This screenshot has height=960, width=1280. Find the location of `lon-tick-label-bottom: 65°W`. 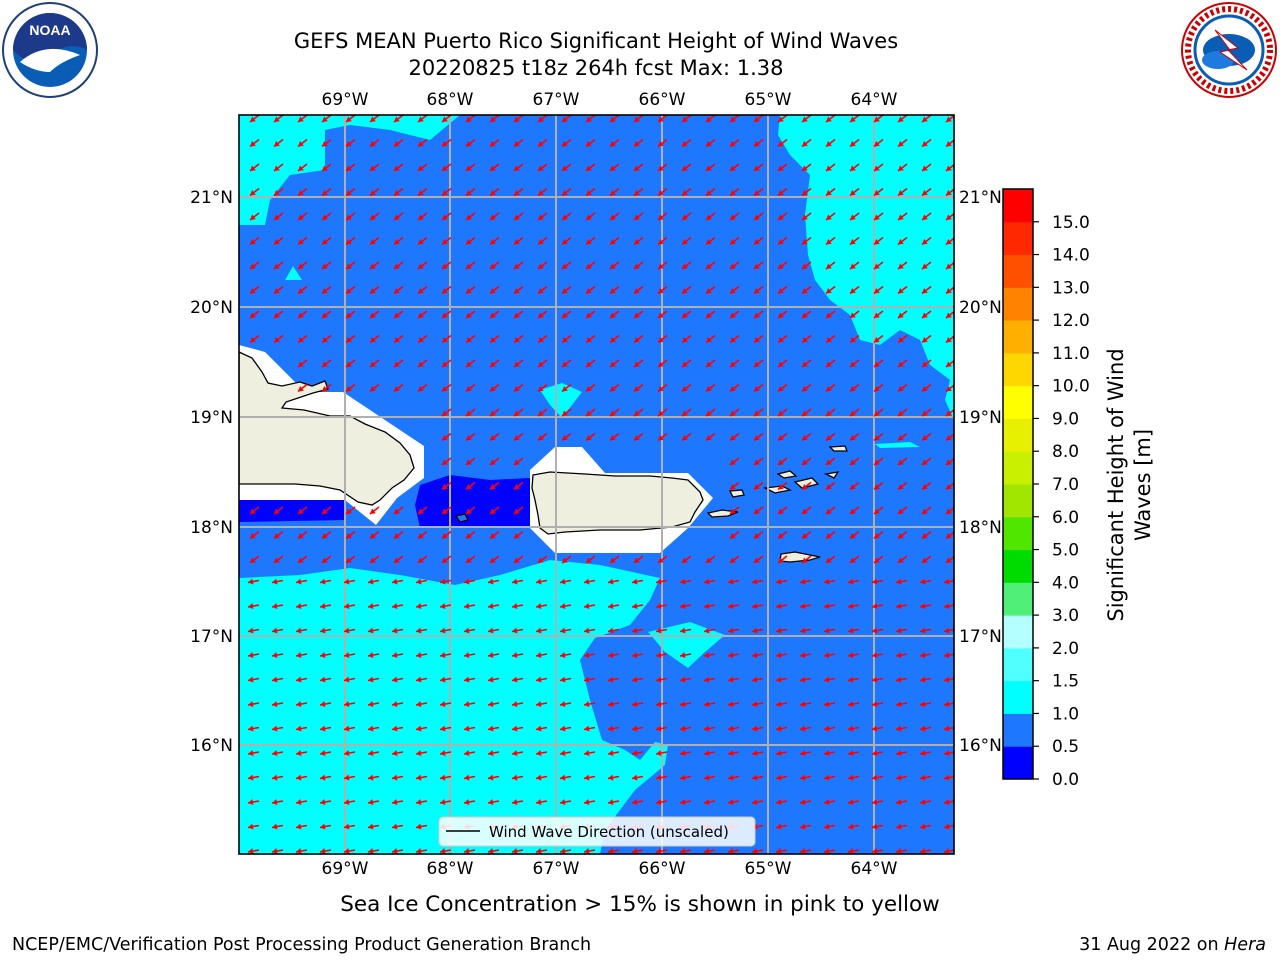

lon-tick-label-bottom: 65°W is located at coordinates (768, 869).